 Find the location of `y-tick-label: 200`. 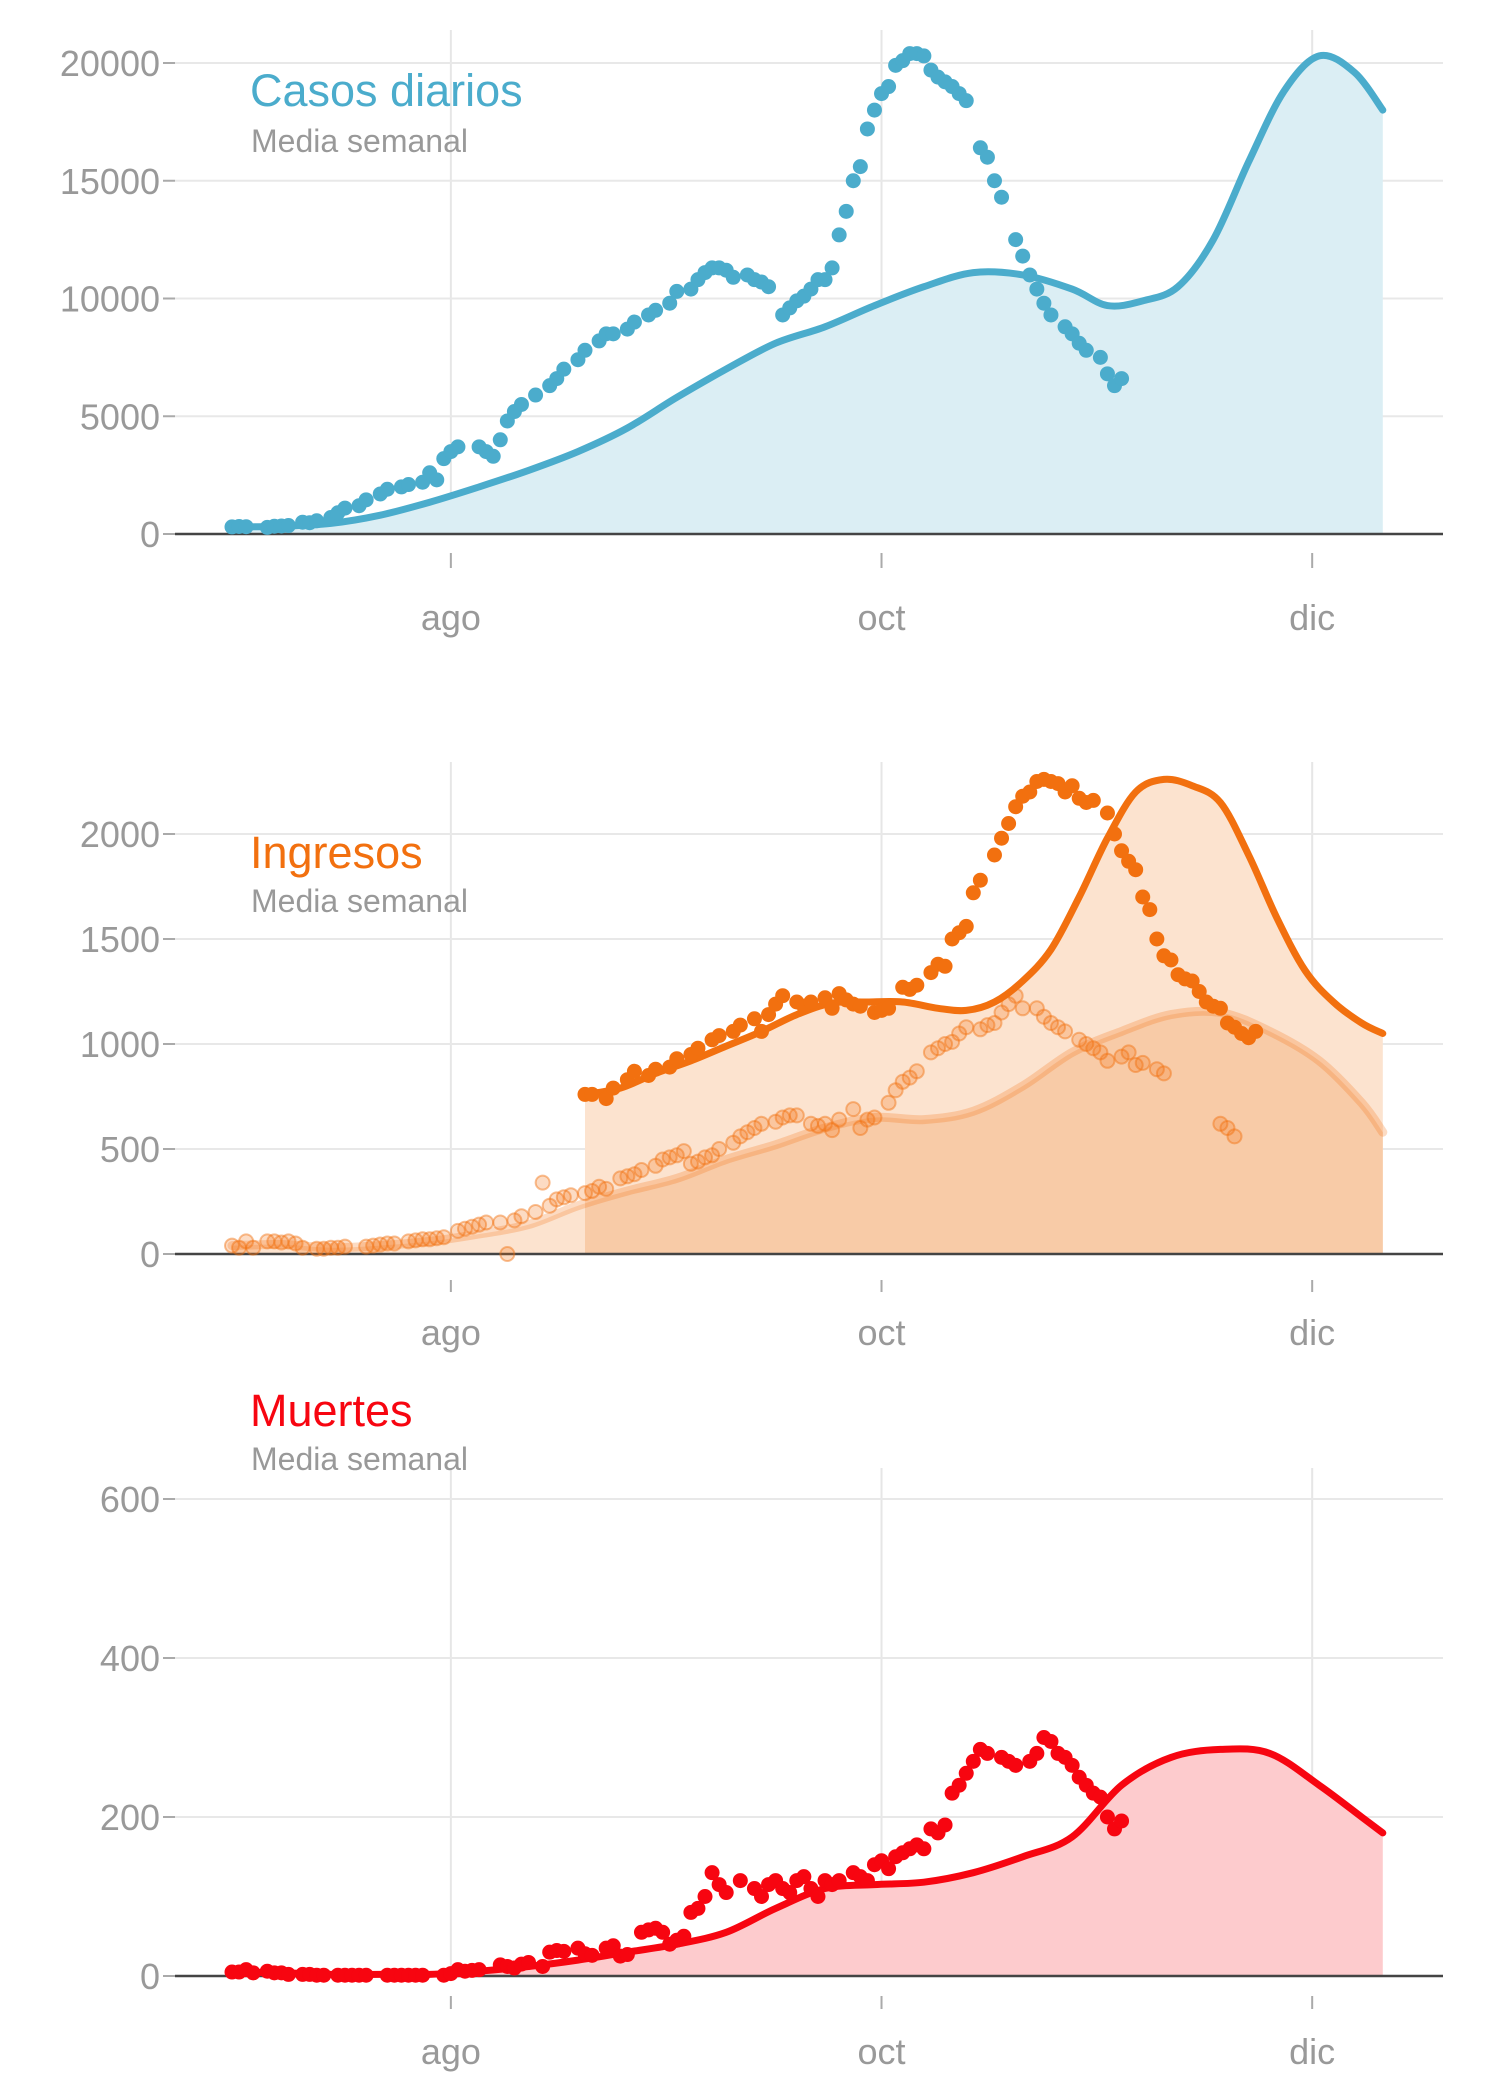

y-tick-label: 200 is located at coordinates (130, 1817).